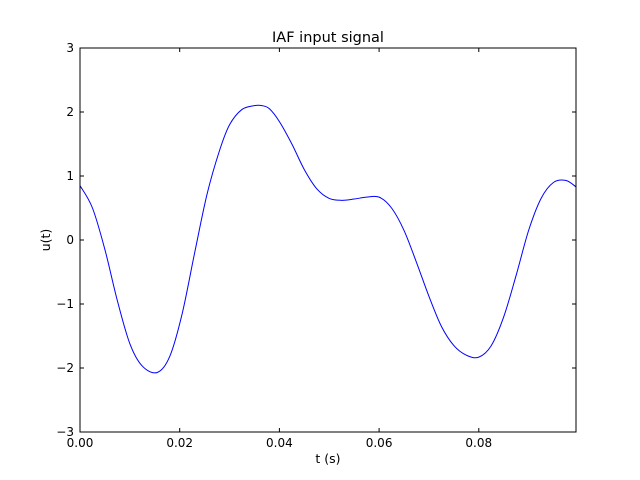 The image size is (640, 480). Describe the element at coordinates (80, 443) in the screenshot. I see `x-tick-label: 0.00` at that location.